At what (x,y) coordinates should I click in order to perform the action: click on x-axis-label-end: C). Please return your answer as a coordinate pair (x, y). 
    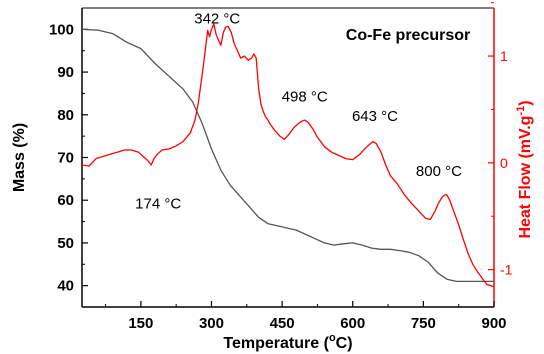
    Looking at the image, I should click on (344, 343).